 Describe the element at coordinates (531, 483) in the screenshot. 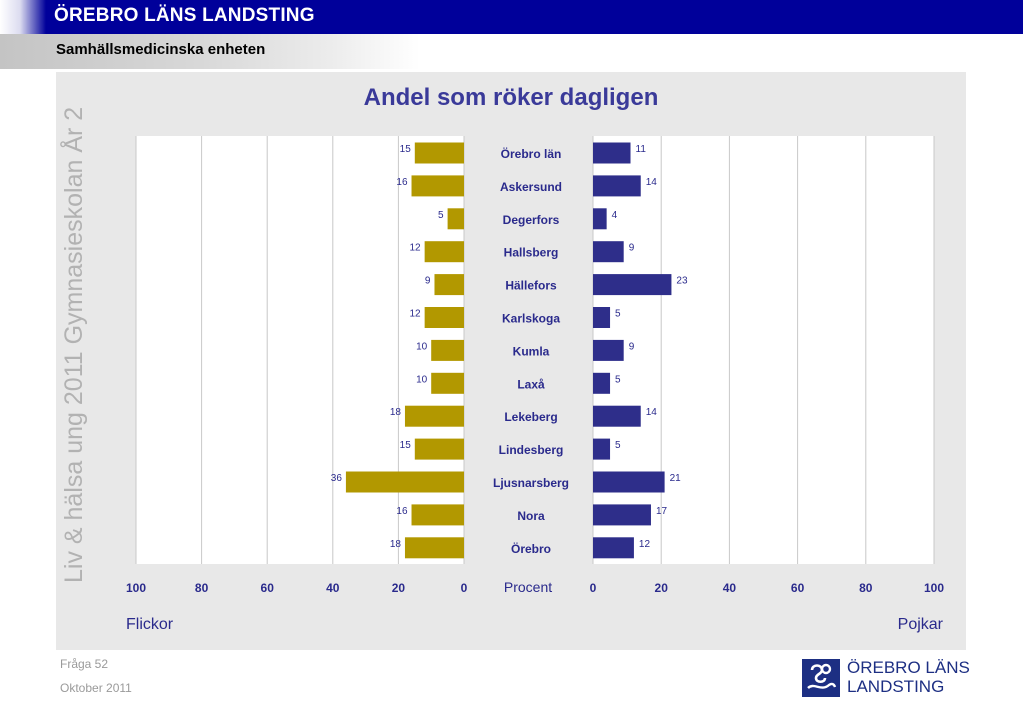

I see `category-label: Ljusnarsberg` at that location.